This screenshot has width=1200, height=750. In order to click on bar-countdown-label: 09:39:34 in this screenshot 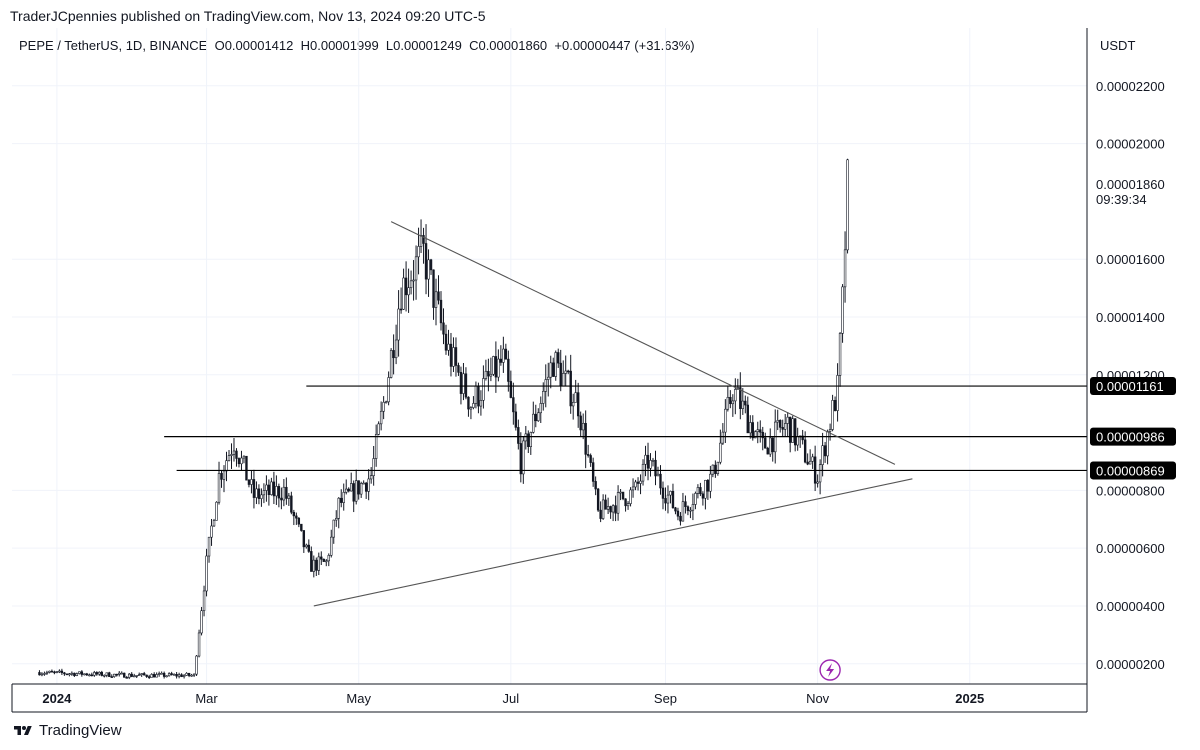, I will do `click(1121, 199)`.